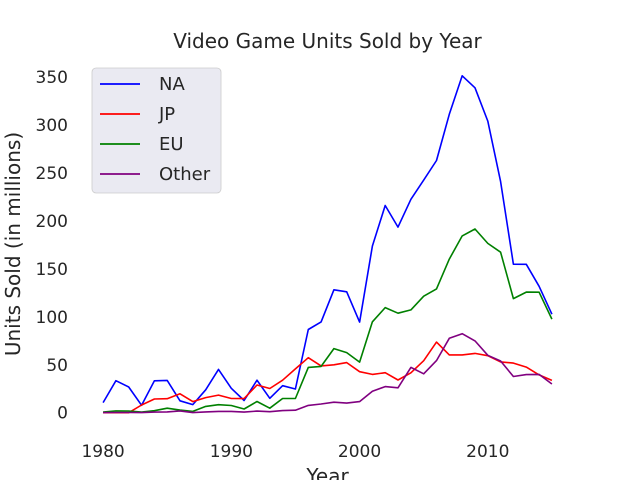 The image size is (640, 480). What do you see at coordinates (172, 84) in the screenshot?
I see `legend-label-na: NA` at bounding box center [172, 84].